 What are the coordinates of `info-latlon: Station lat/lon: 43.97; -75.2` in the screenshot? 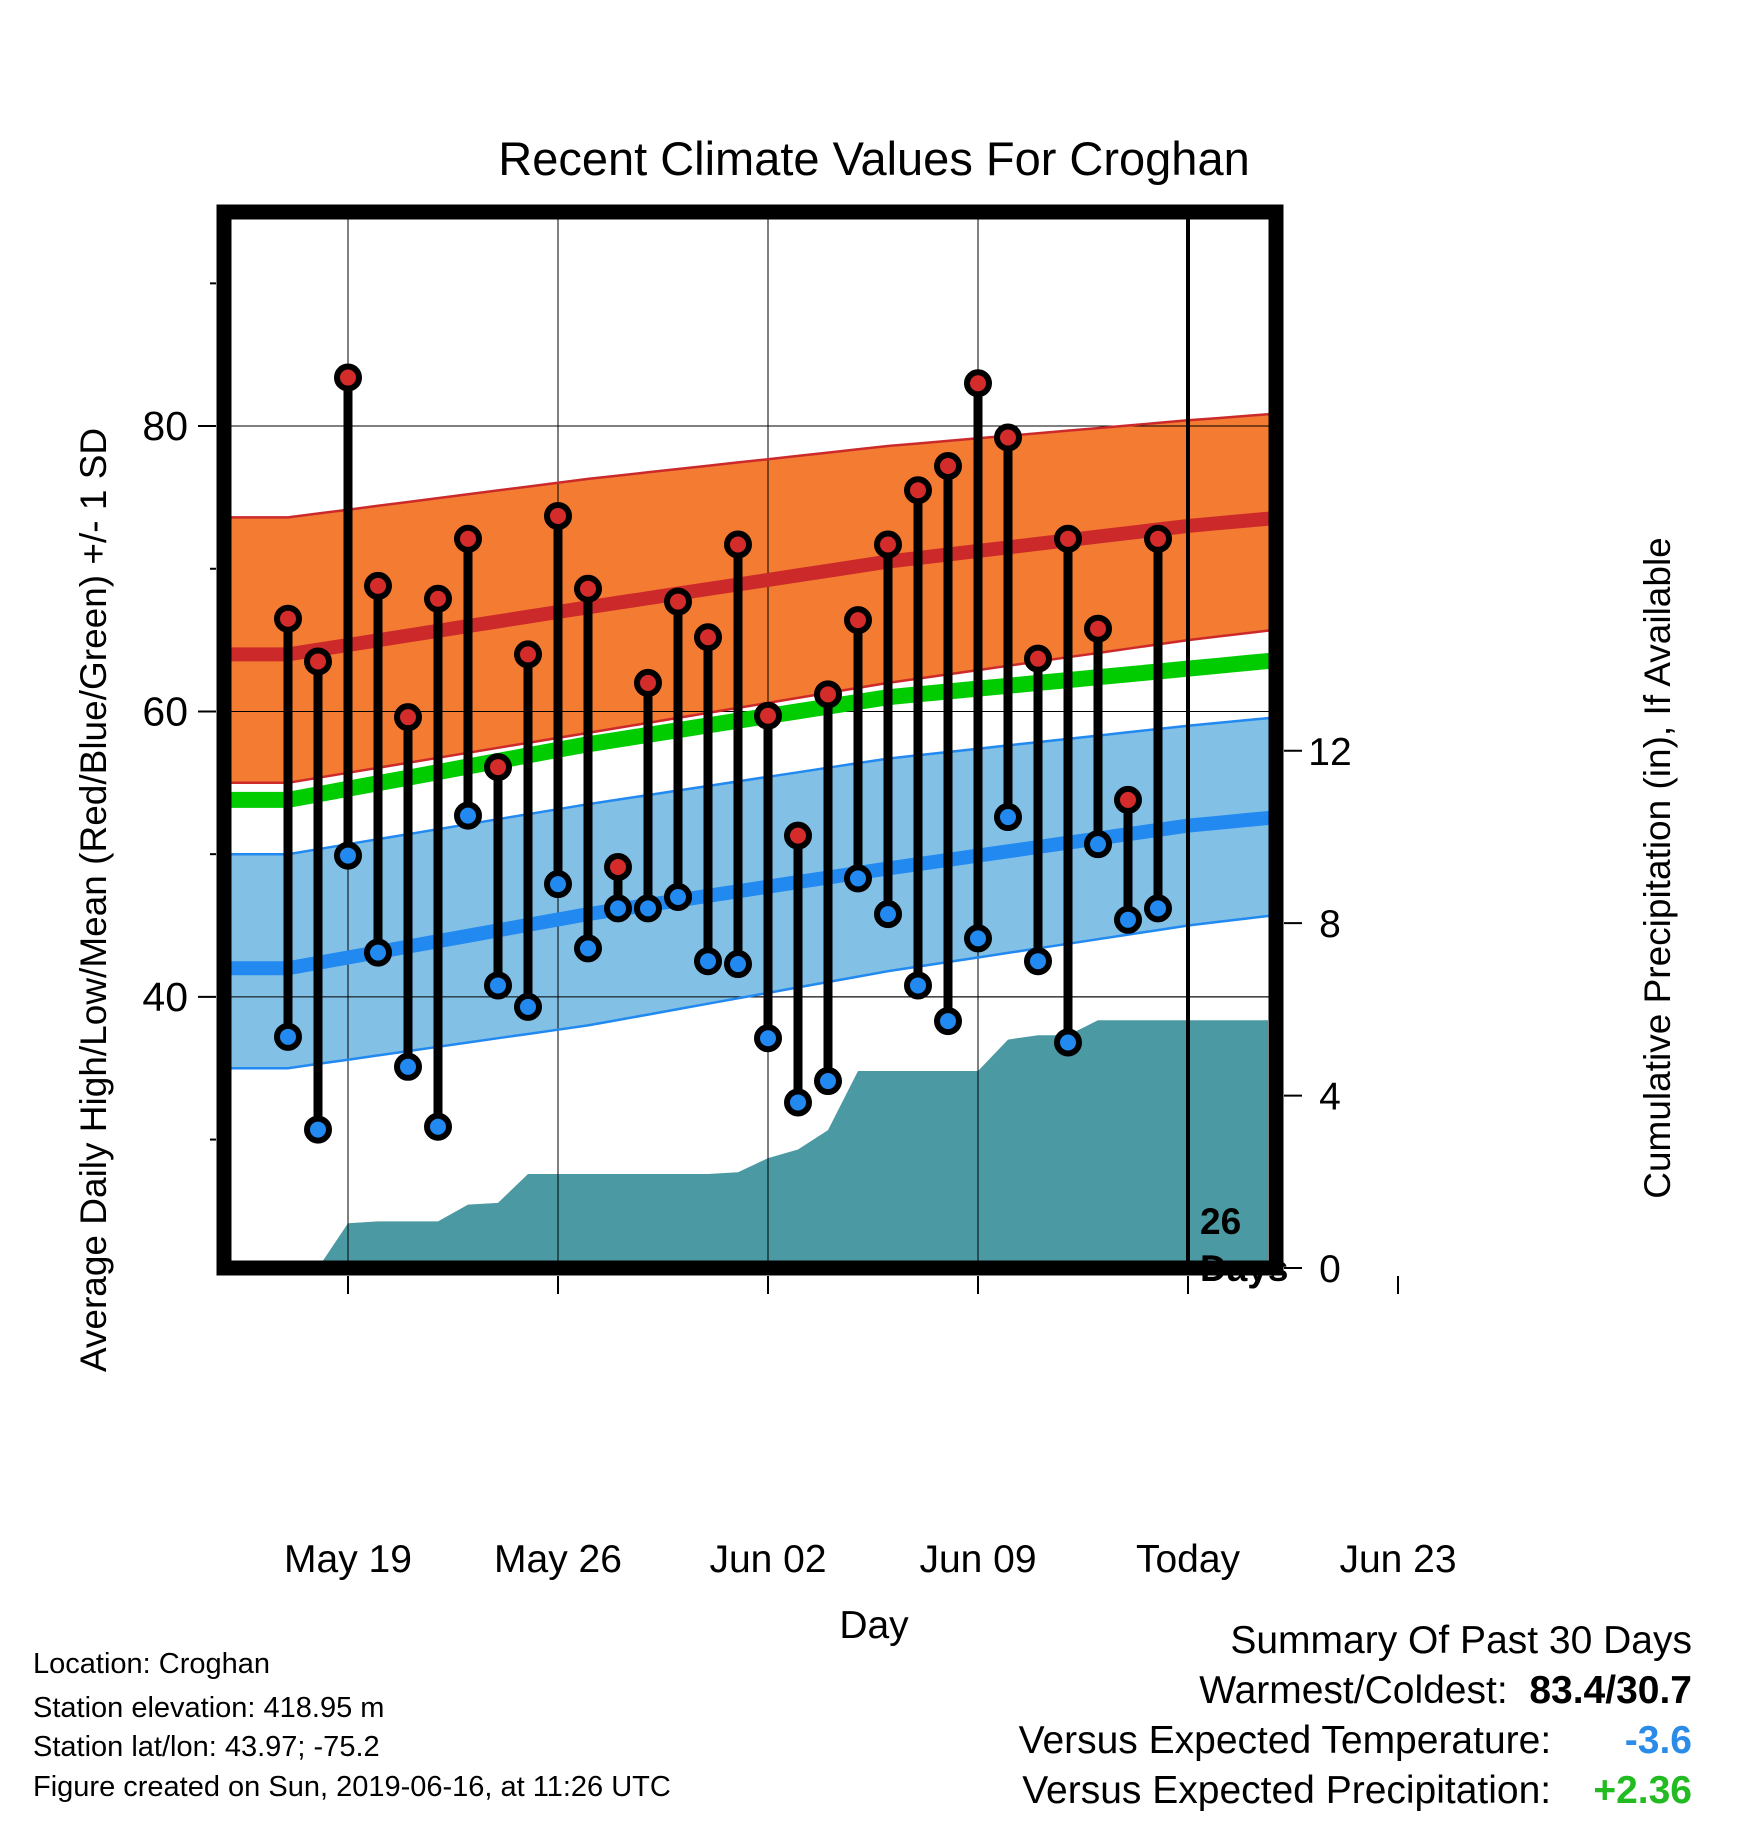 It's located at (206, 1747).